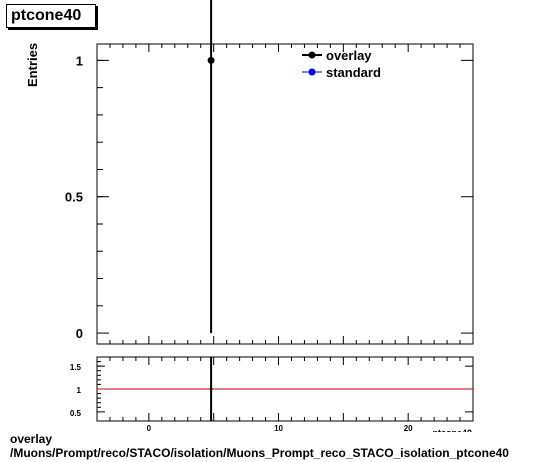  Describe the element at coordinates (452, 433) in the screenshot. I see `x-axis-title: ptcone40` at that location.